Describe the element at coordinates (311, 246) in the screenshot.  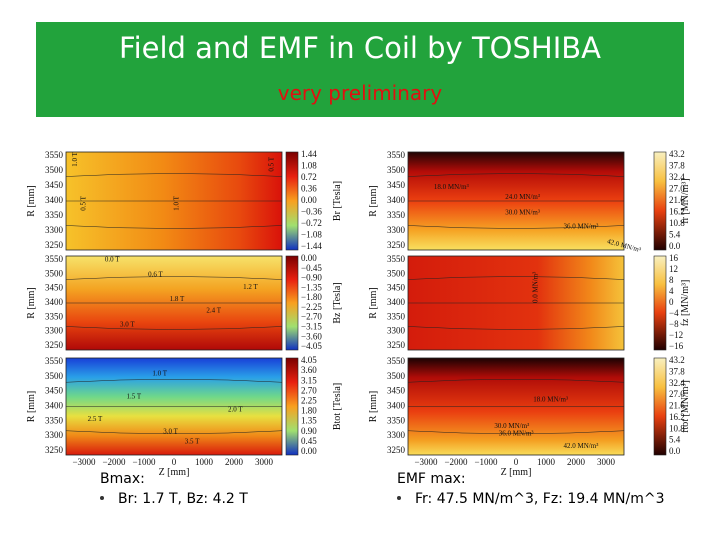
I see `colorbar-tick-label: −1.44` at that location.